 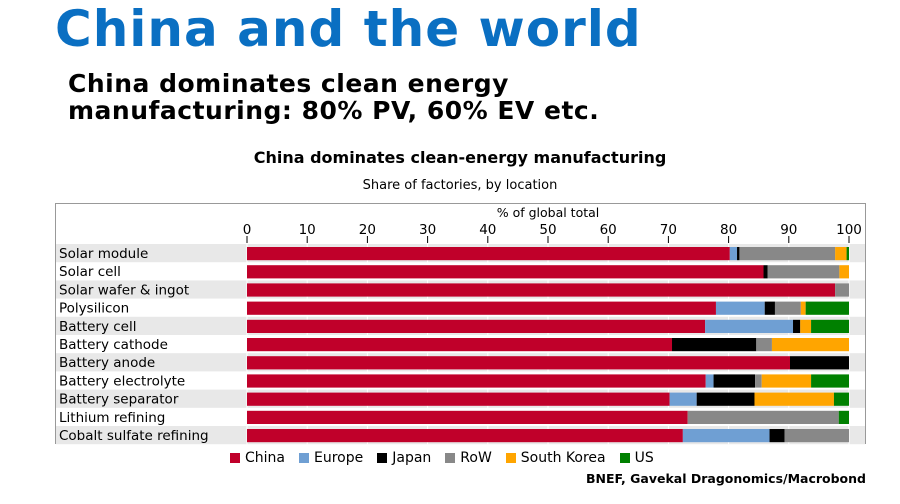 What do you see at coordinates (608, 230) in the screenshot?
I see `x-tick-label: 60` at bounding box center [608, 230].